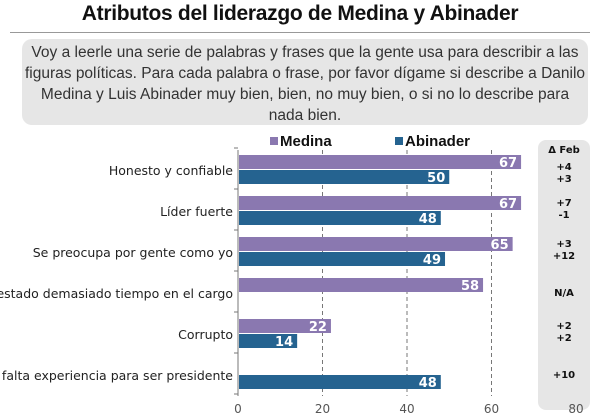 This screenshot has height=418, width=600. What do you see at coordinates (564, 167) in the screenshot?
I see `delta-value: +4` at bounding box center [564, 167].